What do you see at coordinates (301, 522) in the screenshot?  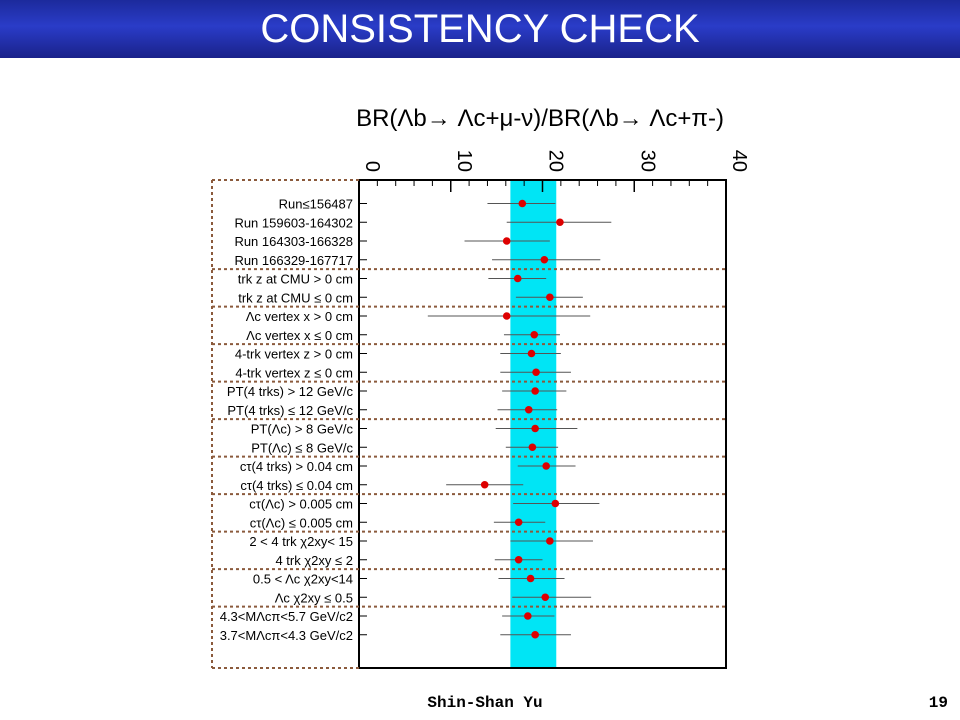 I see `row-label: cτ(Λc) ≤ 0.005 cm` at bounding box center [301, 522].